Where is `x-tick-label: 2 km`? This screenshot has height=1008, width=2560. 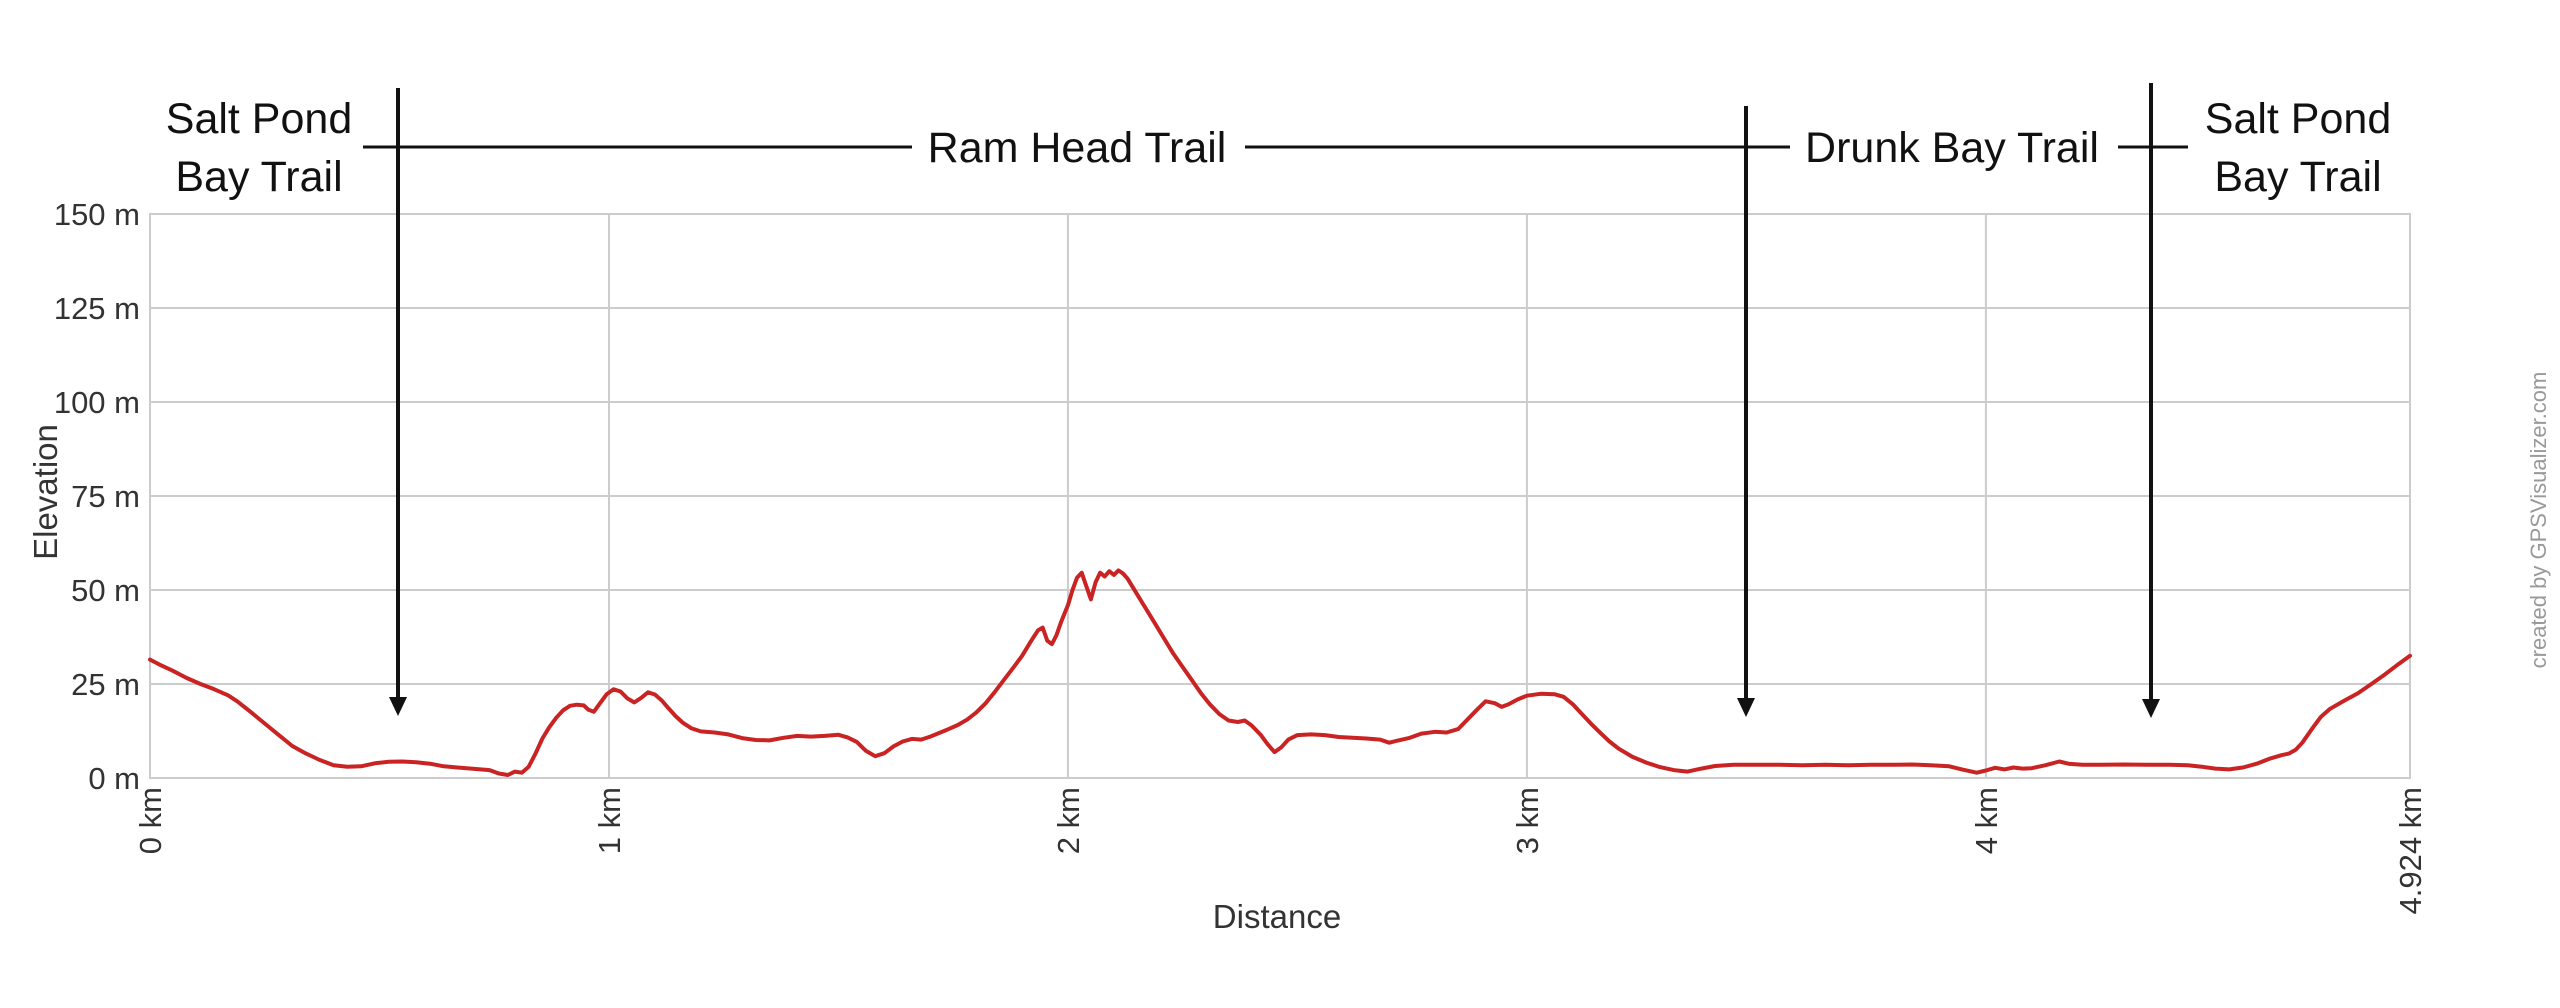 x-tick-label: 2 km is located at coordinates (1068, 820).